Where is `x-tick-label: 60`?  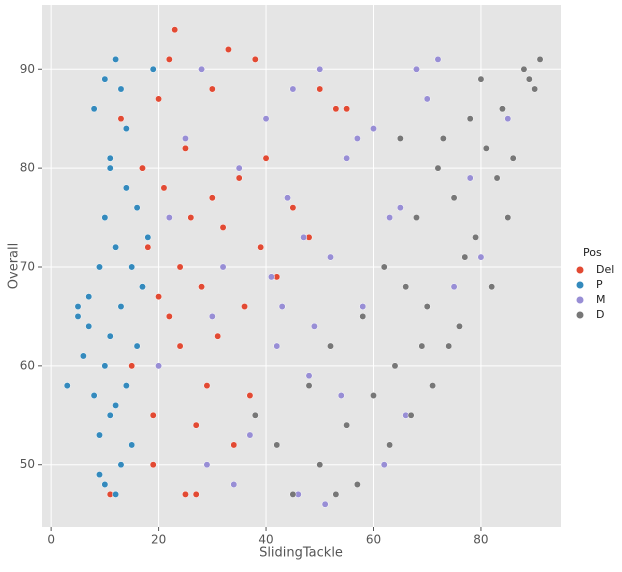 x-tick-label: 60 is located at coordinates (373, 540).